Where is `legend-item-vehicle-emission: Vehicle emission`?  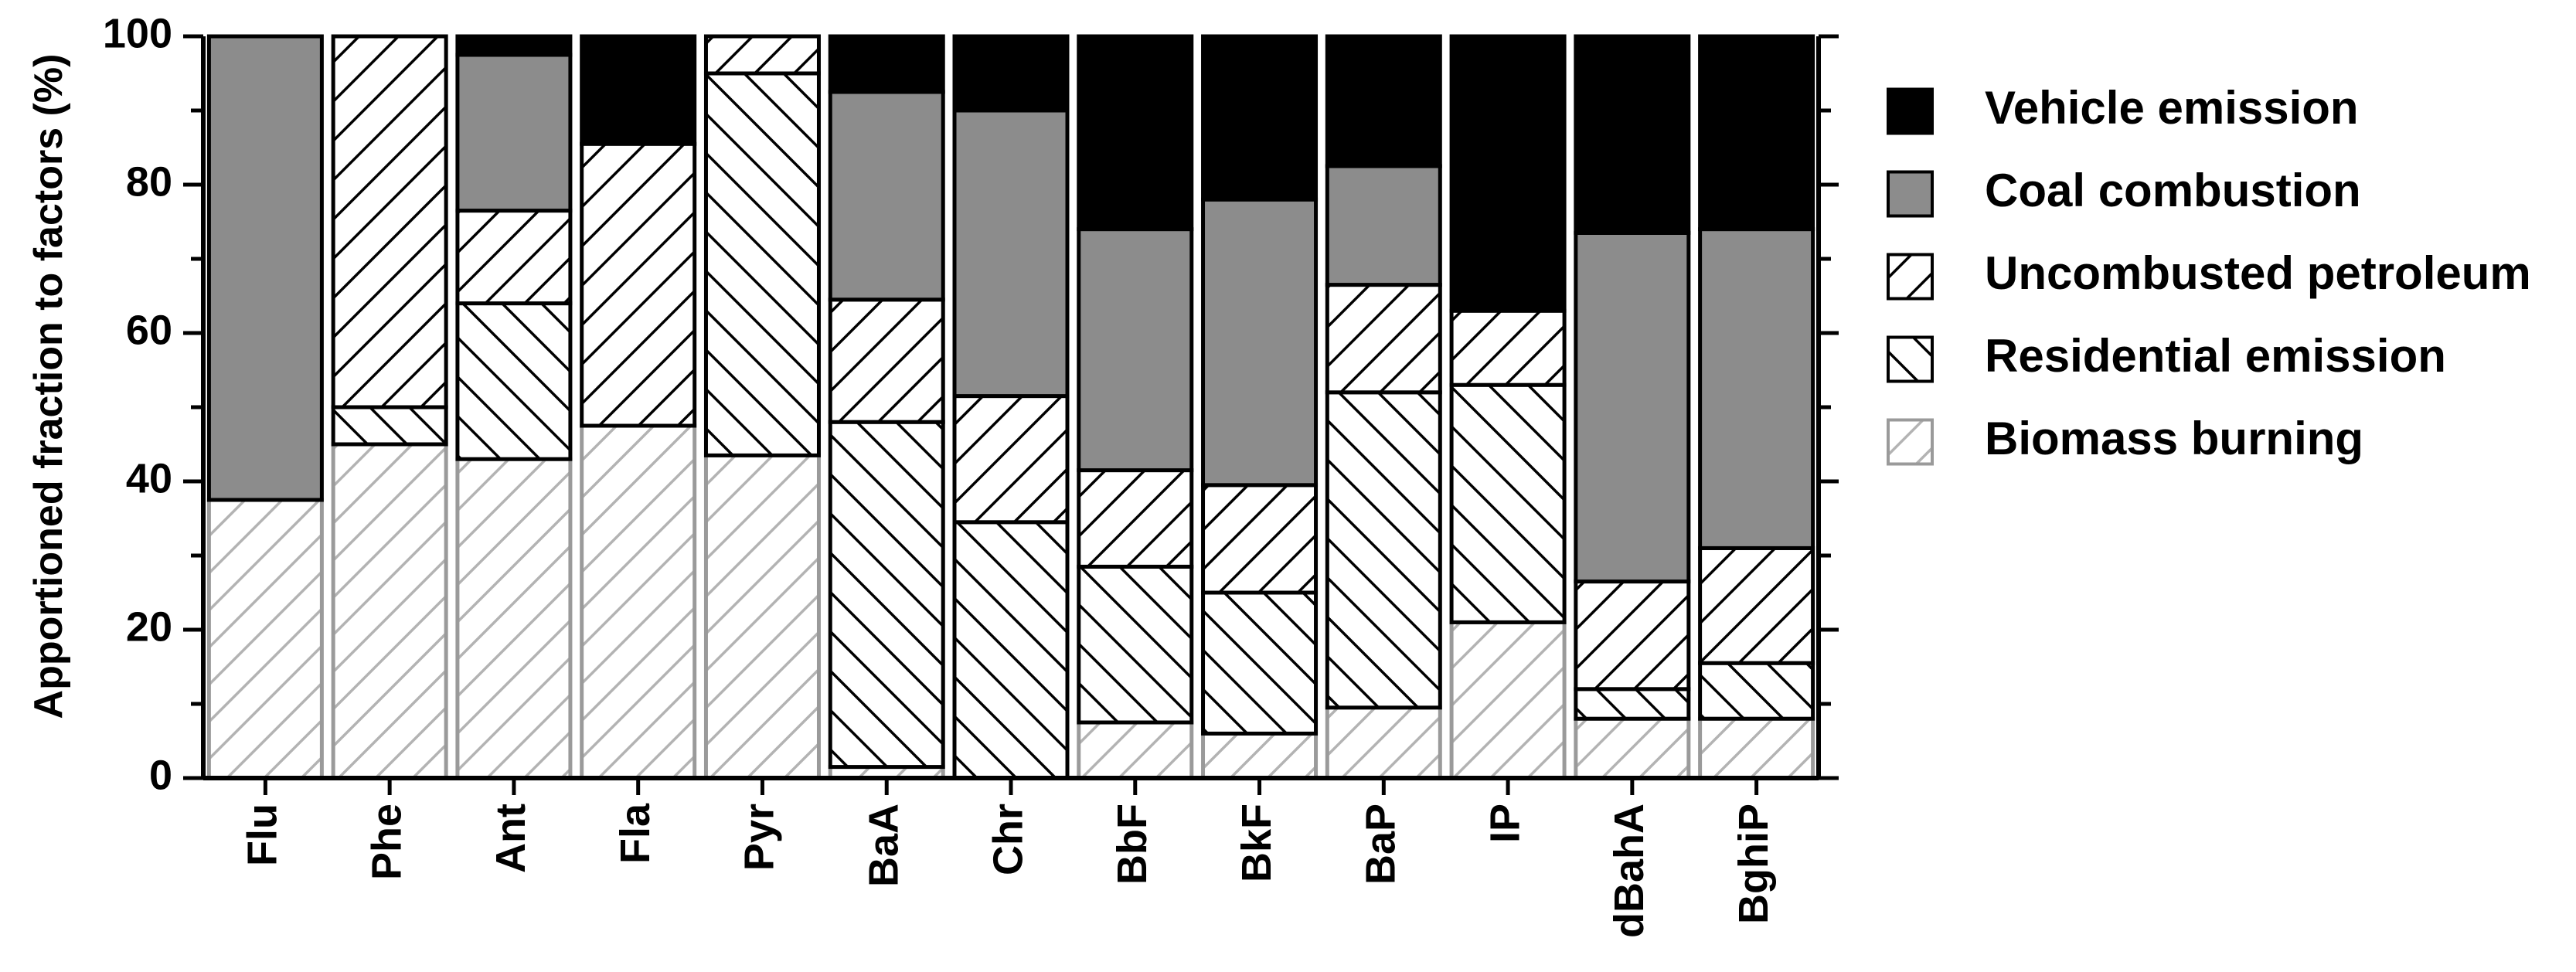
legend-item-vehicle-emission: Vehicle emission is located at coordinates (2123, 109).